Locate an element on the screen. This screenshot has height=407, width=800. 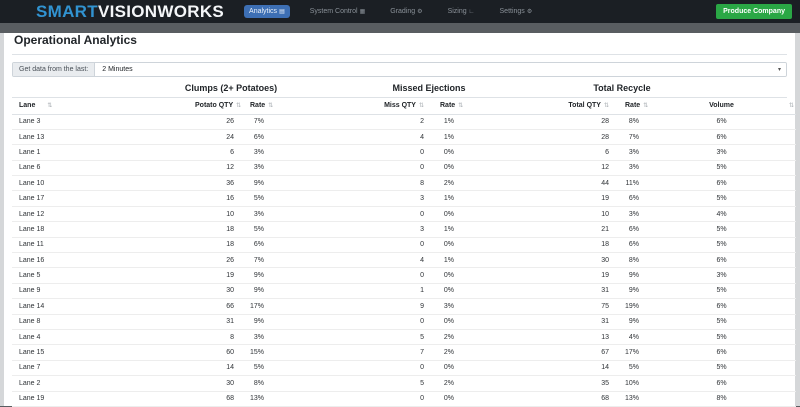
table-cell: 19% is located at coordinates (632, 306).